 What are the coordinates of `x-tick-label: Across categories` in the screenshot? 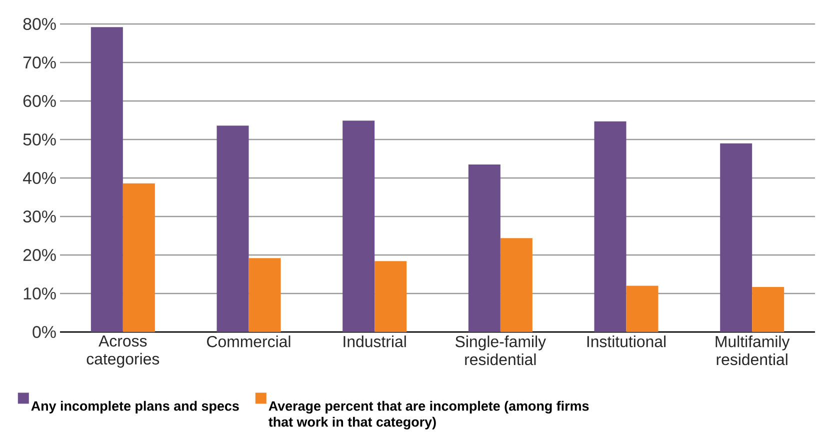 It's located at (123, 352).